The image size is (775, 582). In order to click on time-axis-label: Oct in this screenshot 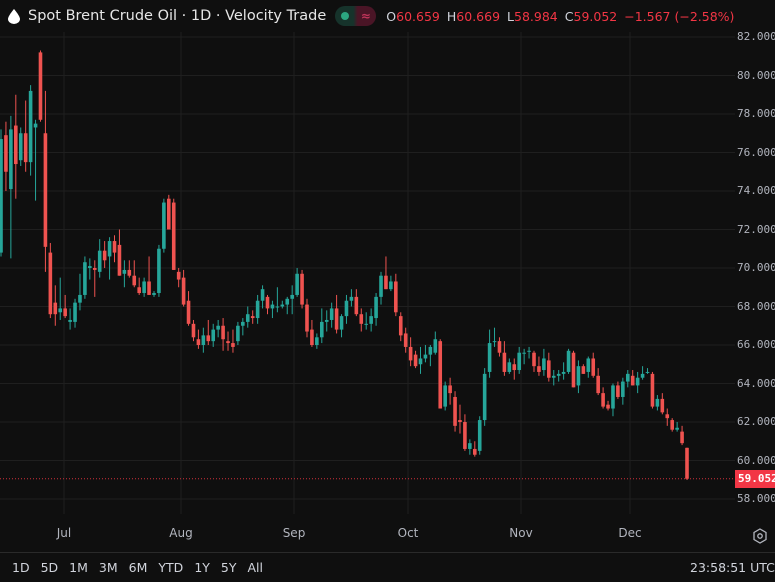, I will do `click(408, 533)`.